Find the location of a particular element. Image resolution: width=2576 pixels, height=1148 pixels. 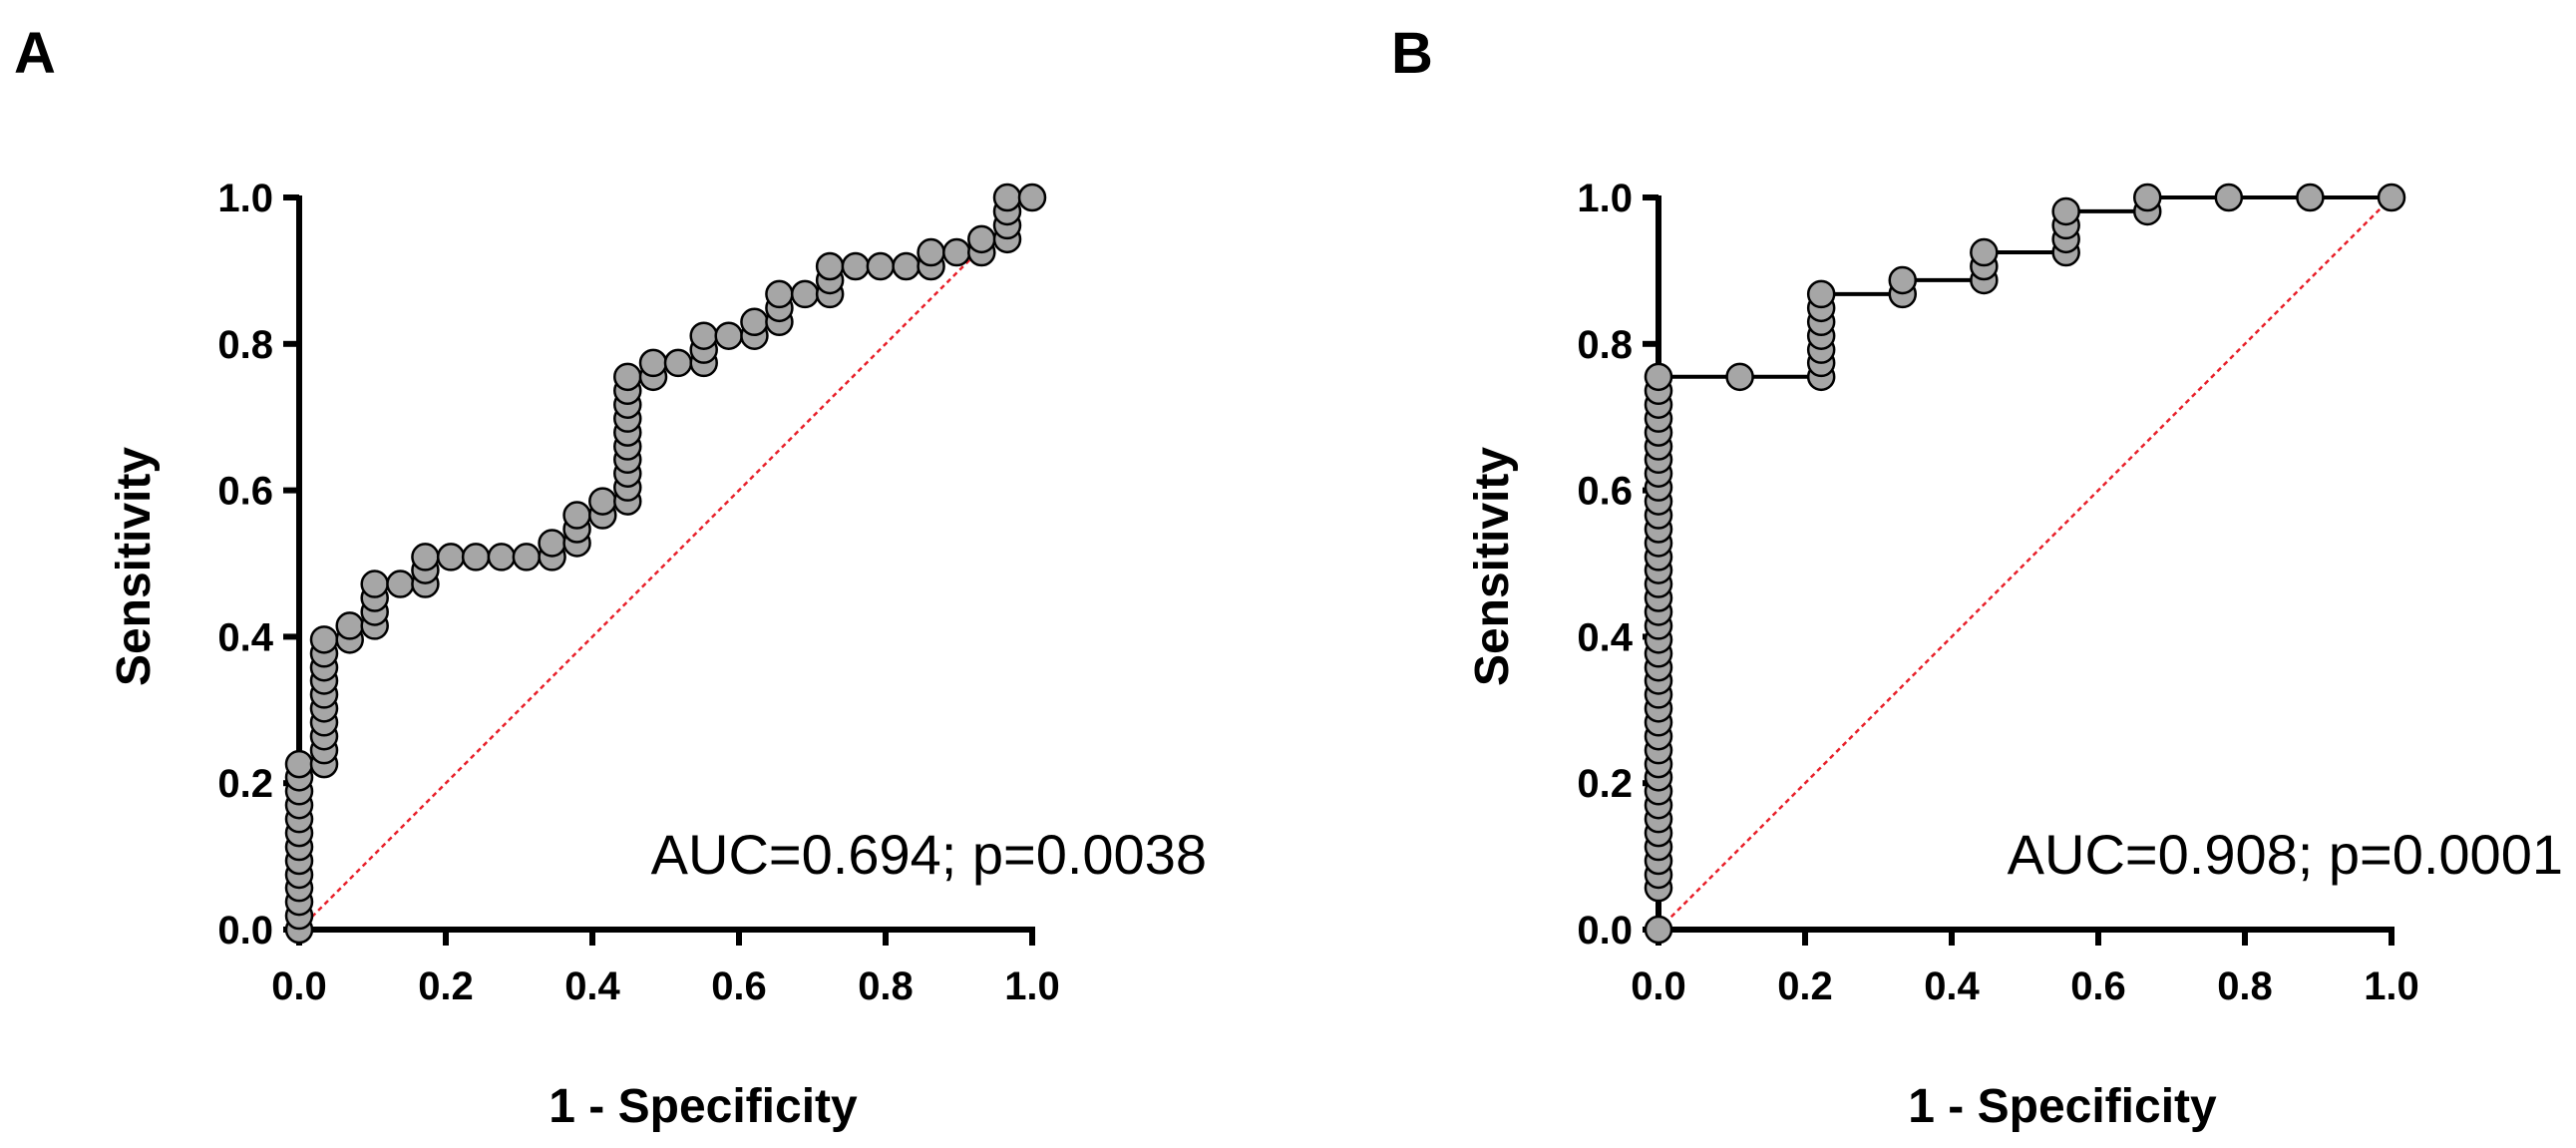

panel-b-y-tick-label: 0.2 is located at coordinates (1605, 784).